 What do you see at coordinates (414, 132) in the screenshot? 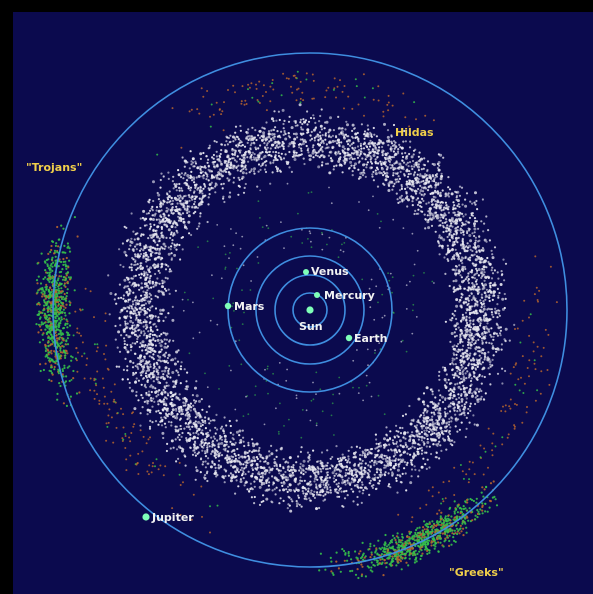
I see `hildas-label: Hildas` at bounding box center [414, 132].